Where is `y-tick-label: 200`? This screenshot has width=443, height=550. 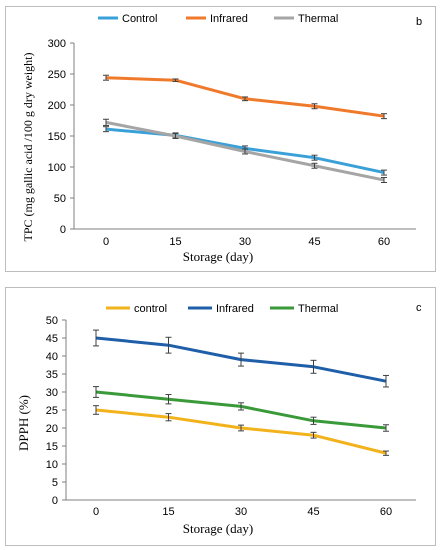 y-tick-label: 200 is located at coordinates (57, 106).